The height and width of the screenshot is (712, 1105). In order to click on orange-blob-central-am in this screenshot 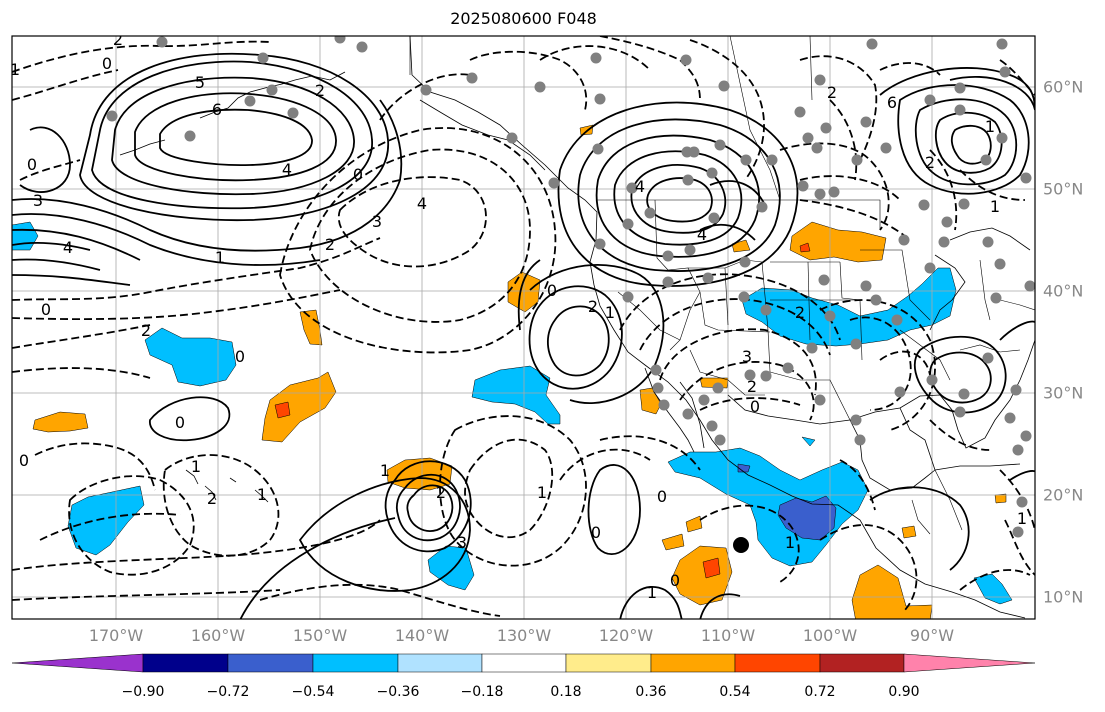, I will do `click(909, 532)`.